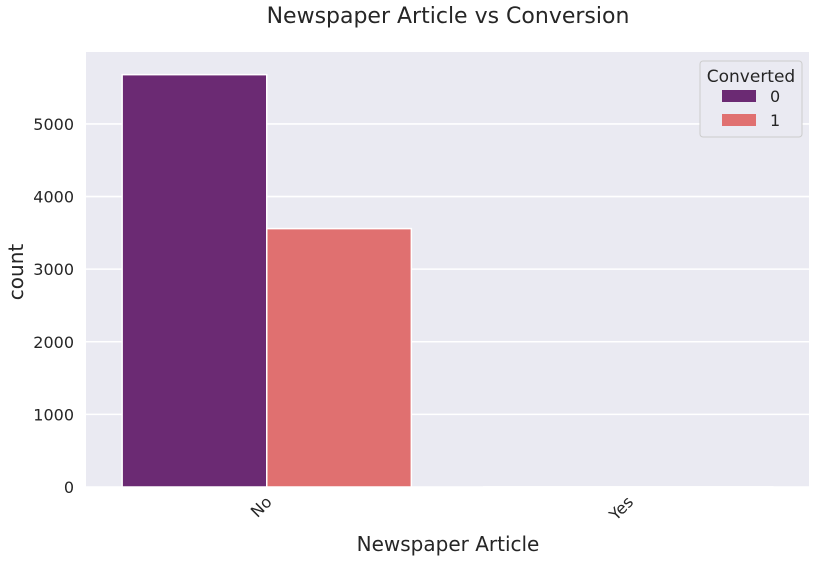  Describe the element at coordinates (53, 342) in the screenshot. I see `y-tick-label: 2000` at that location.